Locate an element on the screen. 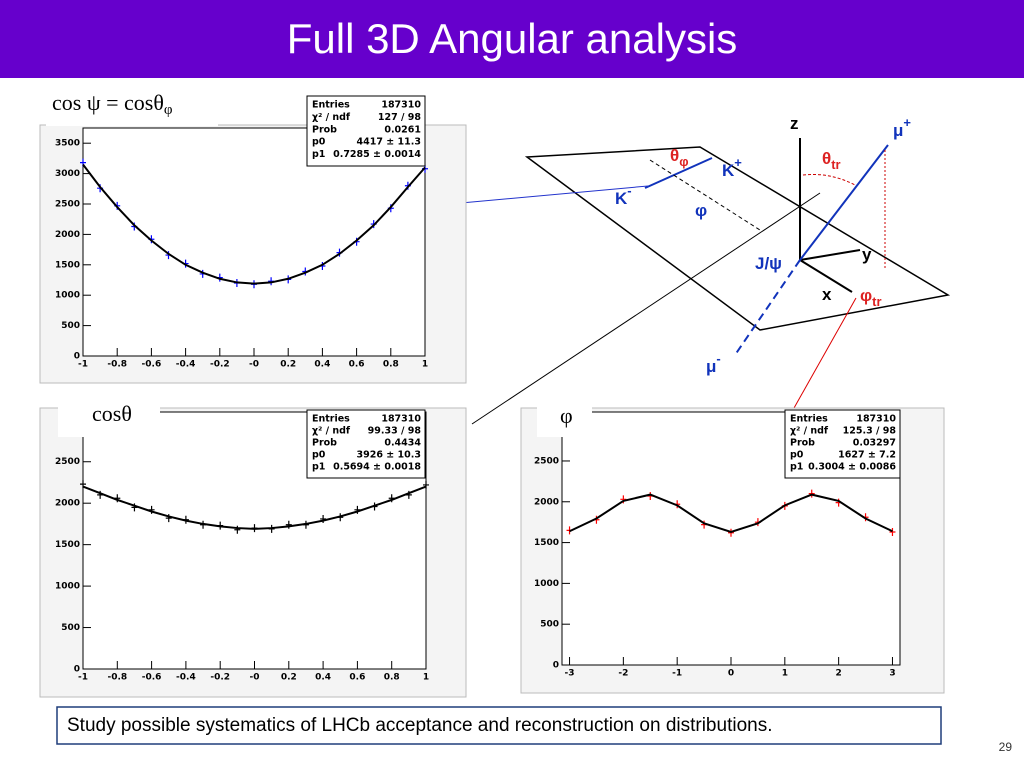  diagram-label-base: φ is located at coordinates (866, 295).